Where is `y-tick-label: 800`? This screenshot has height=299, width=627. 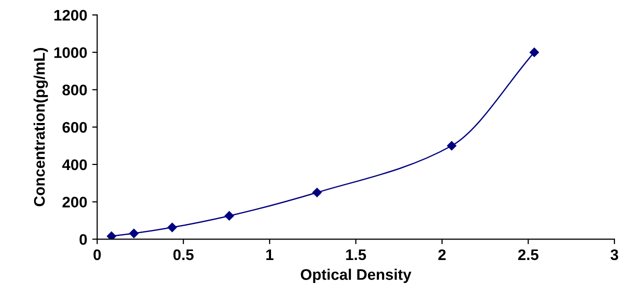
y-tick-label: 800 is located at coordinates (74, 90).